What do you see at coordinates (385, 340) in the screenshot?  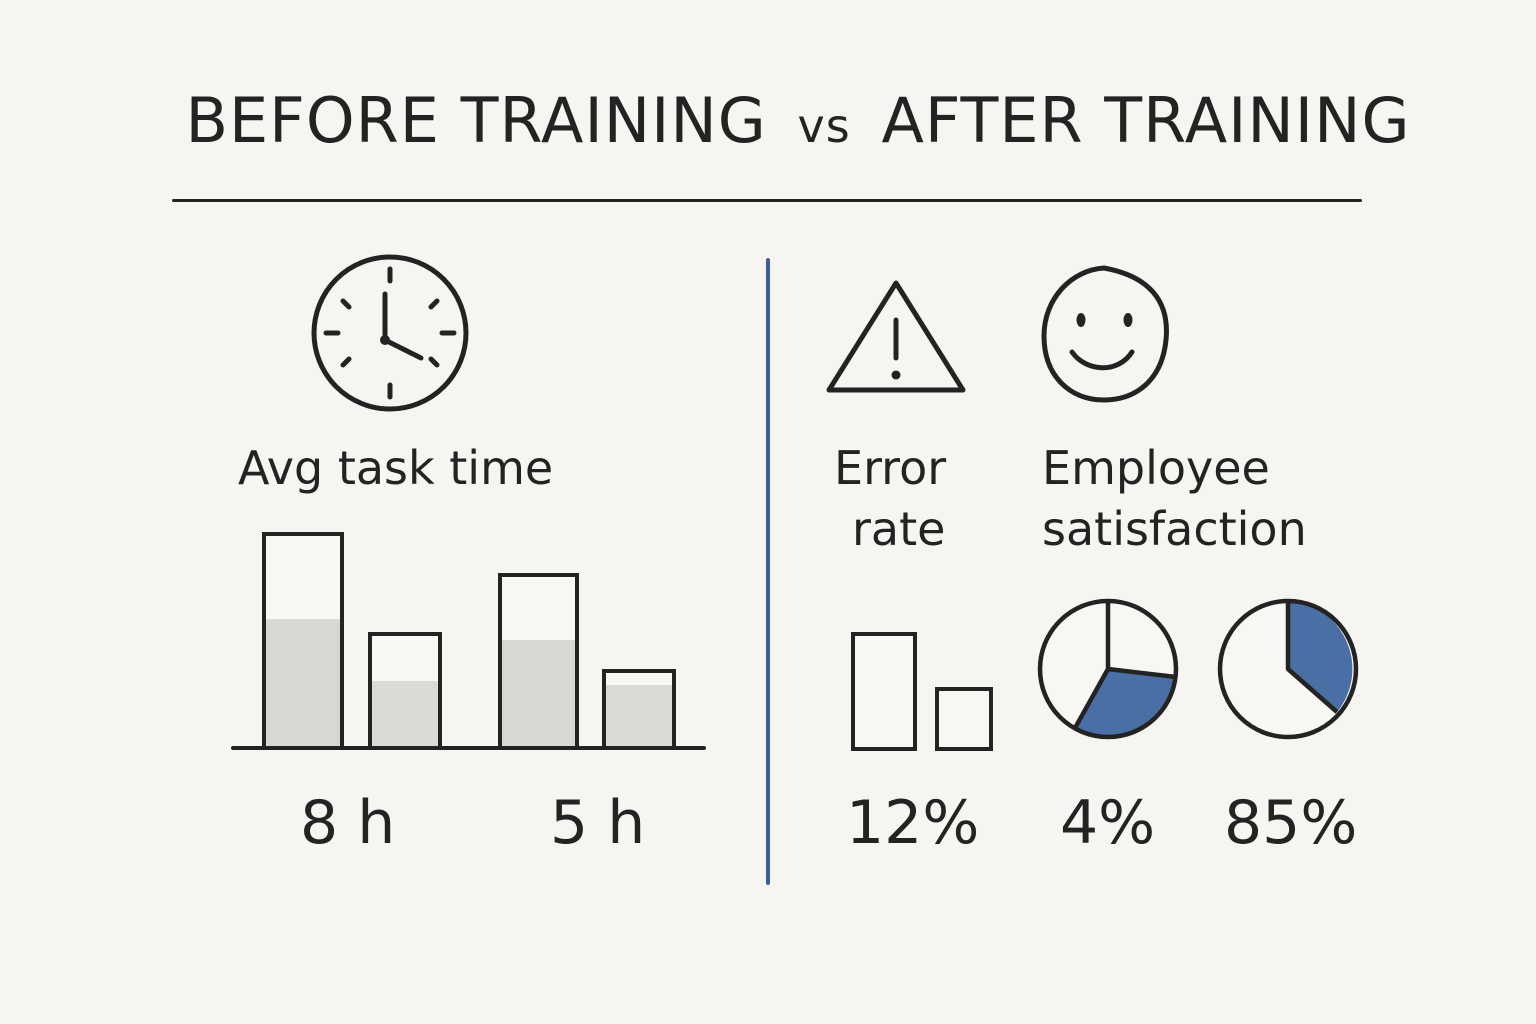 I see `clock-center-dot` at bounding box center [385, 340].